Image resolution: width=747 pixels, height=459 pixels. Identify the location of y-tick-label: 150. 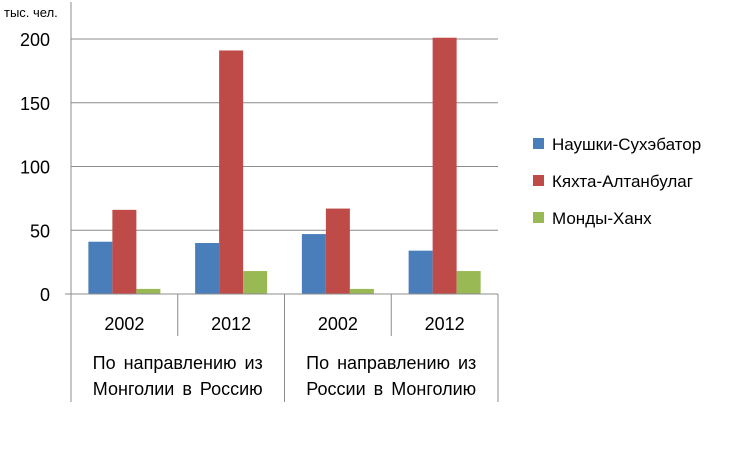
(35, 104).